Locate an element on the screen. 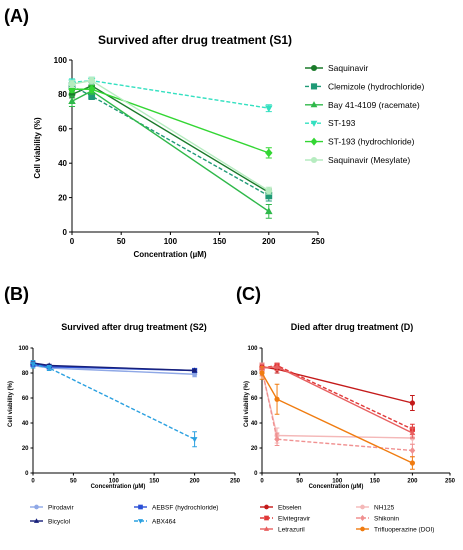 Image resolution: width=463 pixels, height=550 pixels. chart-a-x-tick-label: 100 is located at coordinates (171, 241).